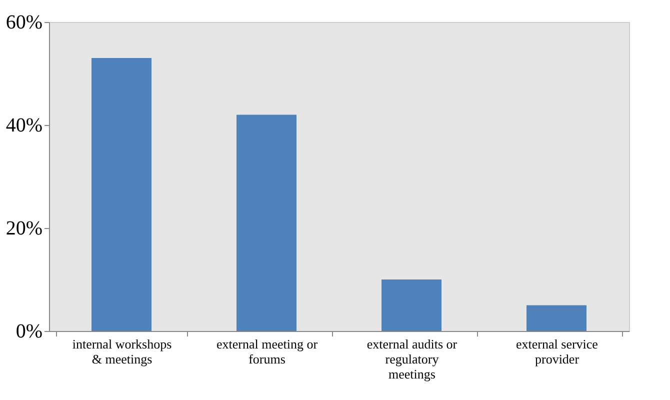 Image resolution: width=670 pixels, height=400 pixels. What do you see at coordinates (557, 351) in the screenshot?
I see `x-tick-label: external service provider` at bounding box center [557, 351].